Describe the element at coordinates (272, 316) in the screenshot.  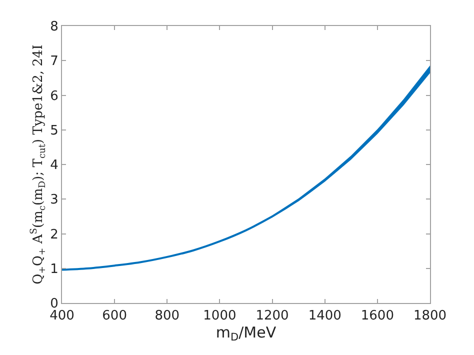
I see `x-tick-label: 1200` at that location.